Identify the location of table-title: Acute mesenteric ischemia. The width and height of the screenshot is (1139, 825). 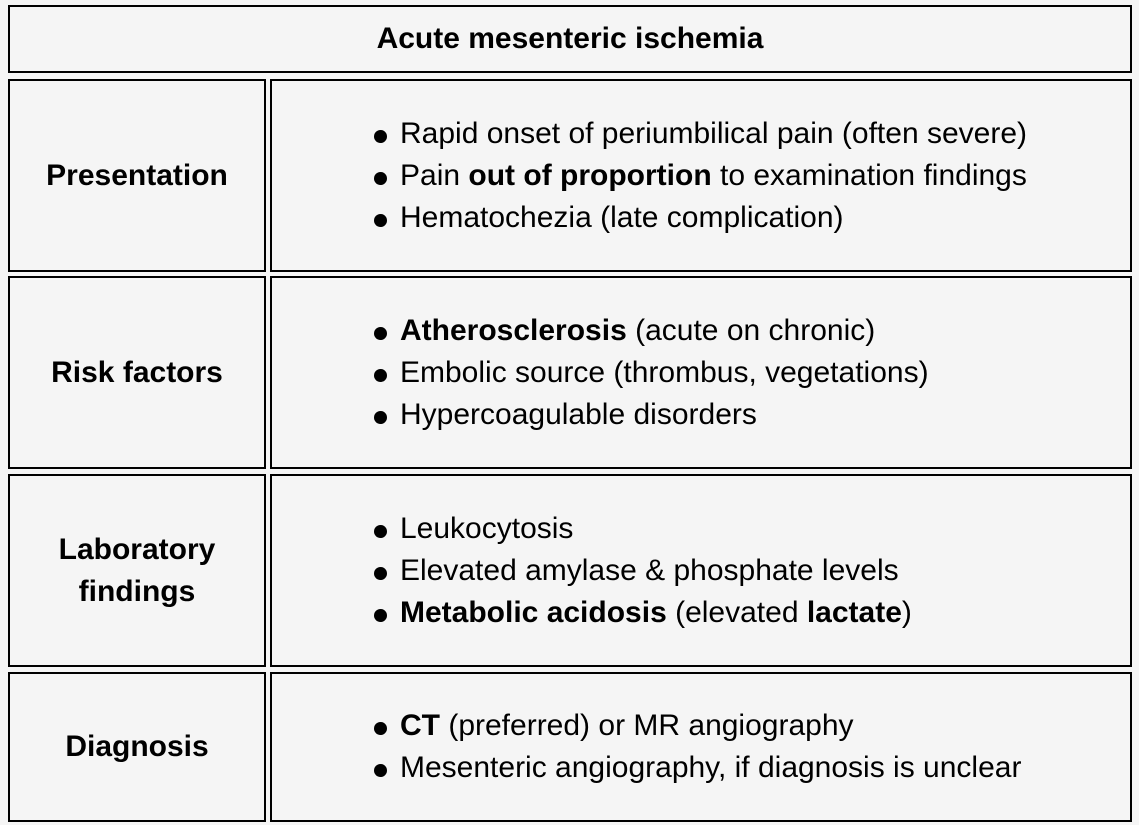
(570, 38).